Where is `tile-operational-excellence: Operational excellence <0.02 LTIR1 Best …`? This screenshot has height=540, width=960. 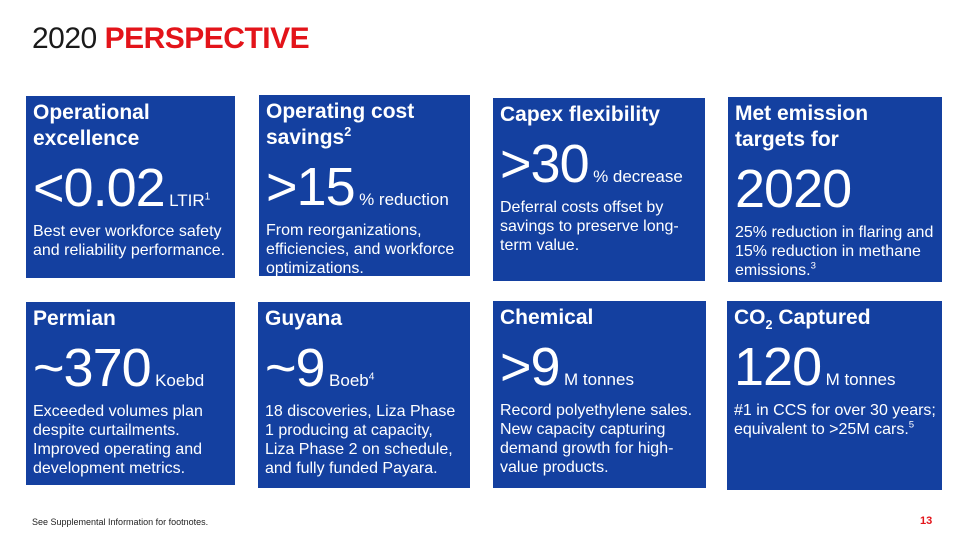 tile-operational-excellence: Operational excellence <0.02 LTIR1 Best … is located at coordinates (130, 187).